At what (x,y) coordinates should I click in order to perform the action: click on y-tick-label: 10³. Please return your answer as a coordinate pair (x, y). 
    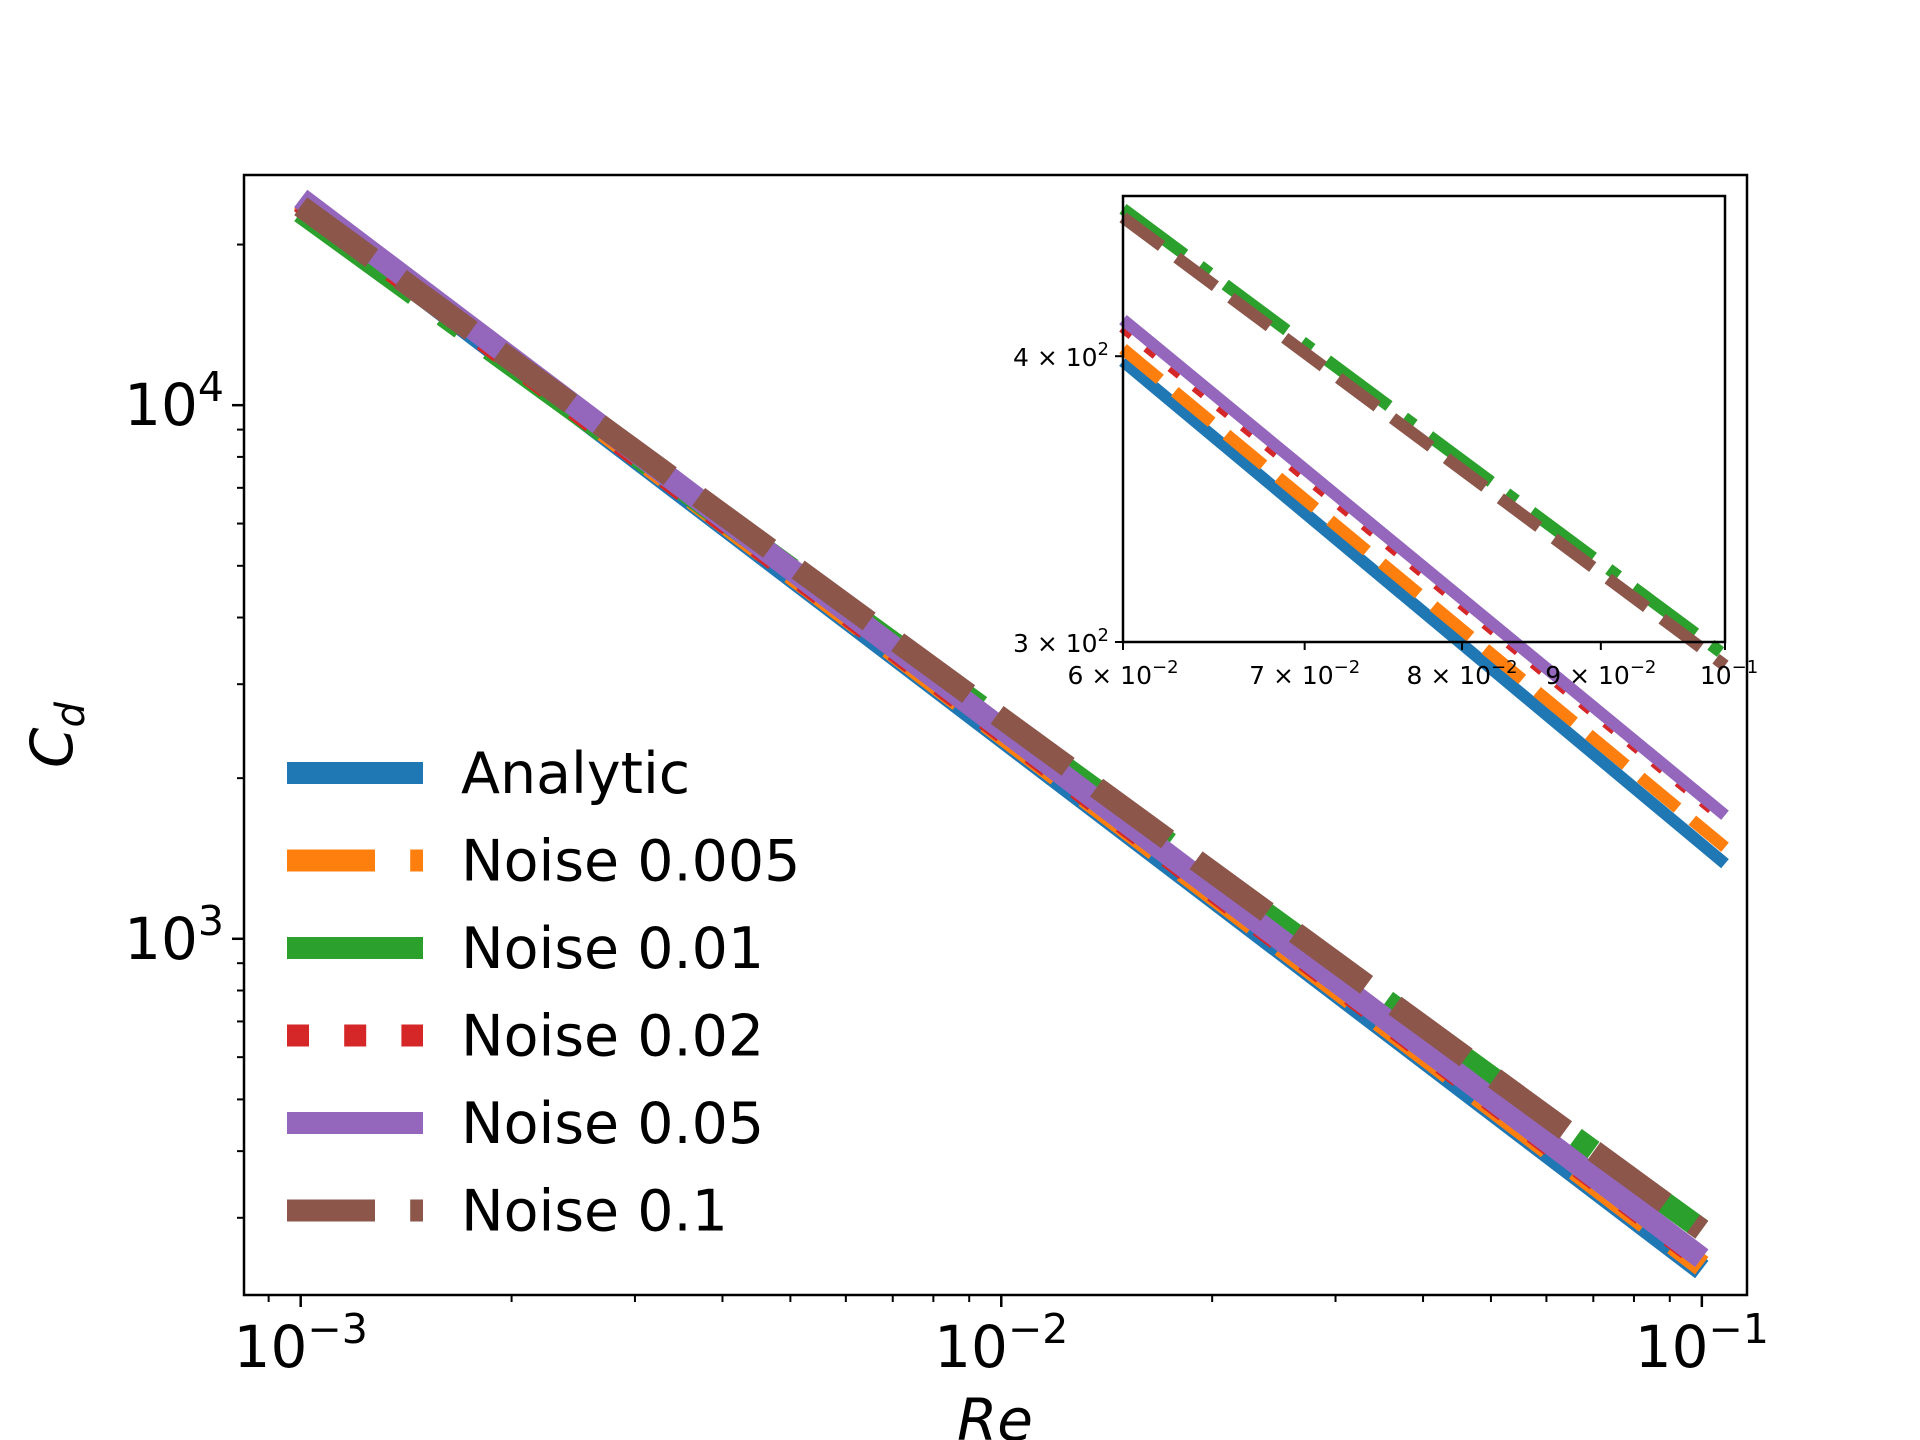
    Looking at the image, I should click on (174, 935).